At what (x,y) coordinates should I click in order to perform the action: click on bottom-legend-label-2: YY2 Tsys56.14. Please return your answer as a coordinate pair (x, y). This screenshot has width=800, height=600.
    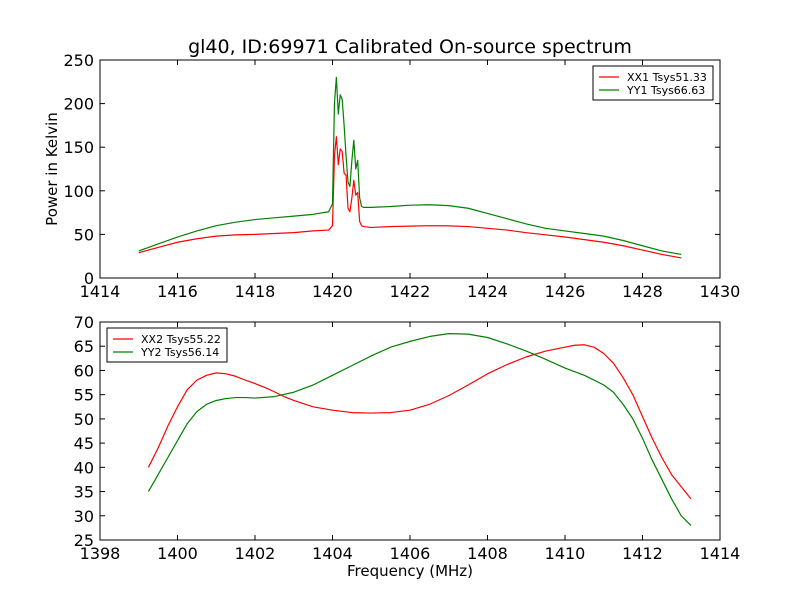
    Looking at the image, I should click on (179, 352).